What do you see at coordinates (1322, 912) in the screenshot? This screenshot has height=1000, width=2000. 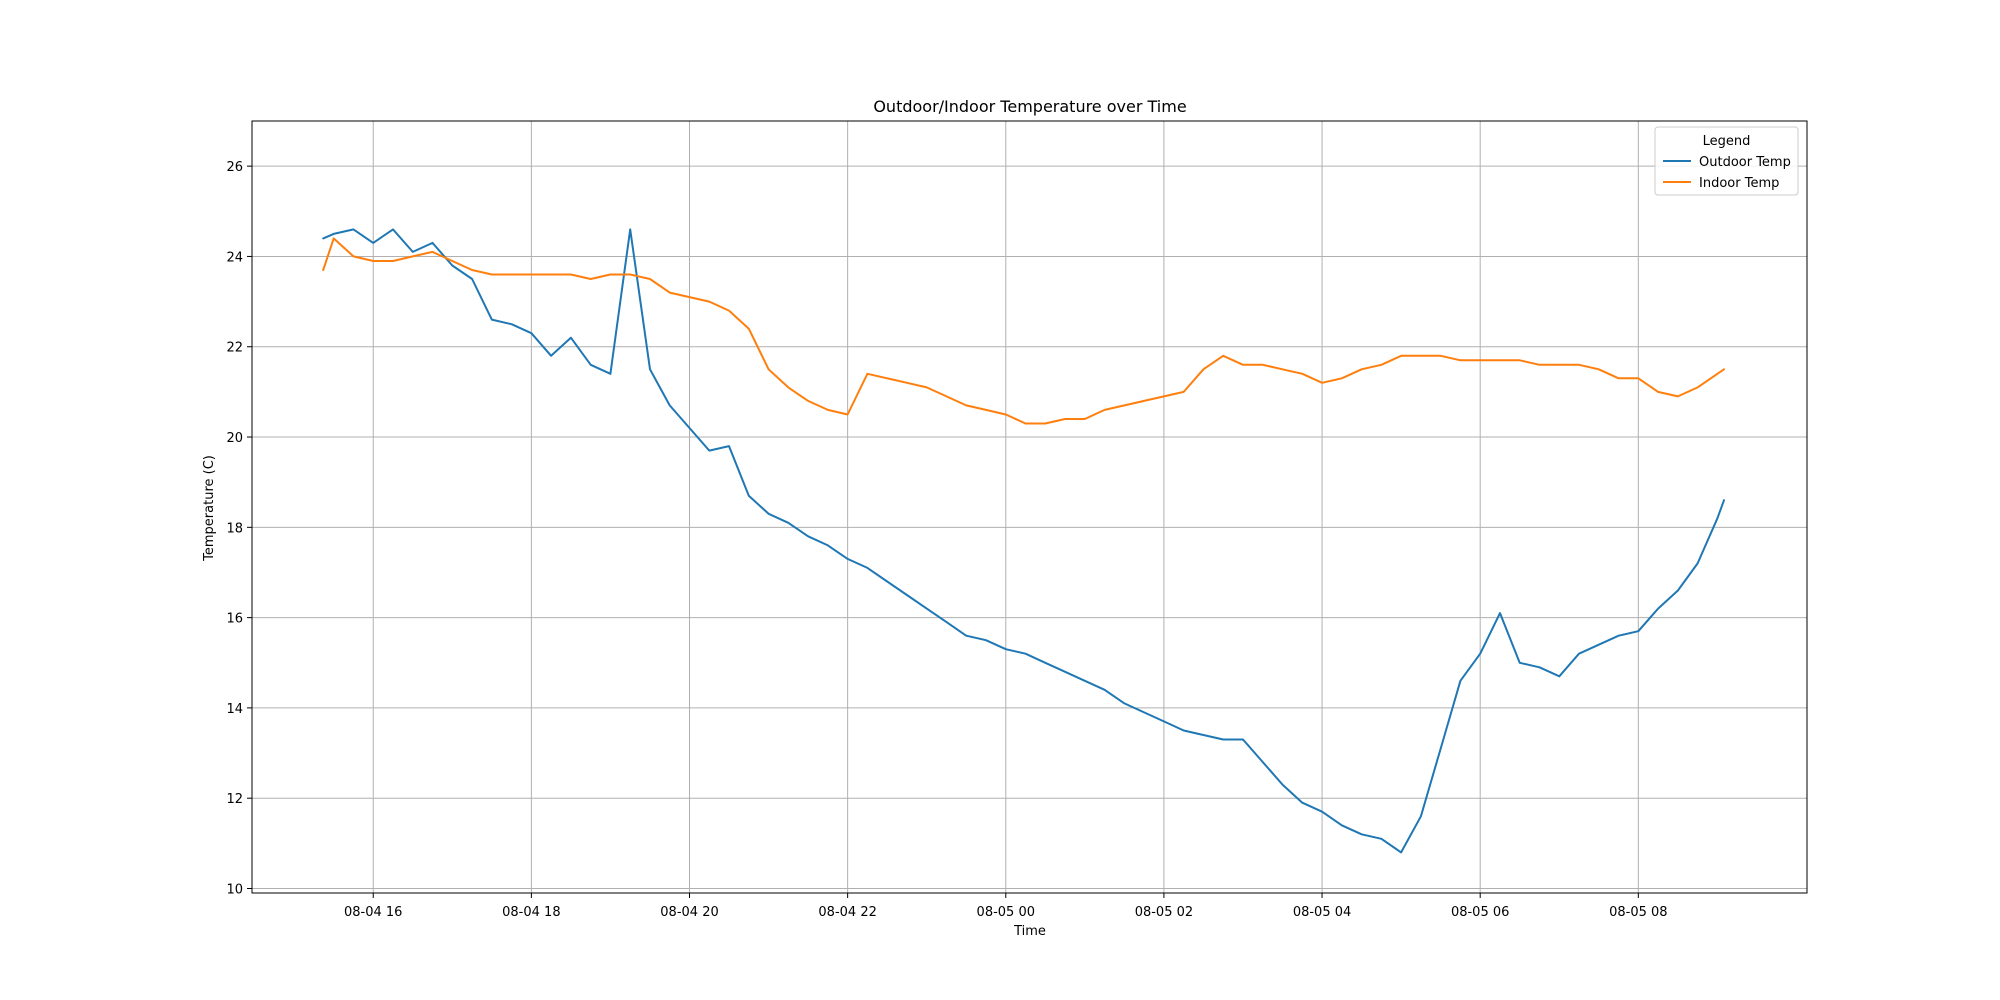 I see `x-tick-label: 08-05 04` at bounding box center [1322, 912].